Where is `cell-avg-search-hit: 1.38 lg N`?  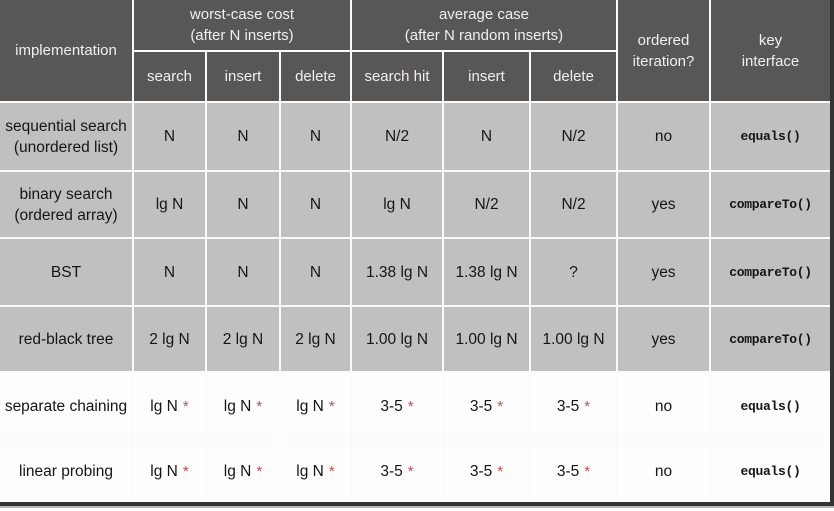 cell-avg-search-hit: 1.38 lg N is located at coordinates (397, 272).